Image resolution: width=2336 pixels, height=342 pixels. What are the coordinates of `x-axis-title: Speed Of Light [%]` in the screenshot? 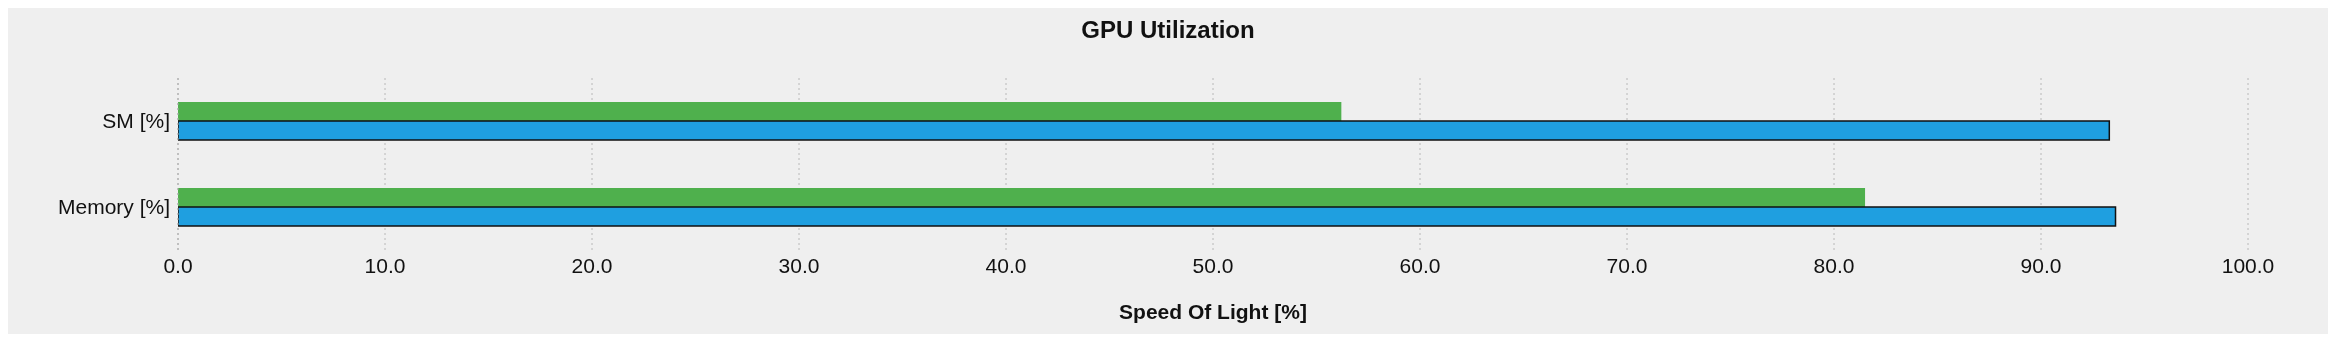 It's located at (1213, 312).